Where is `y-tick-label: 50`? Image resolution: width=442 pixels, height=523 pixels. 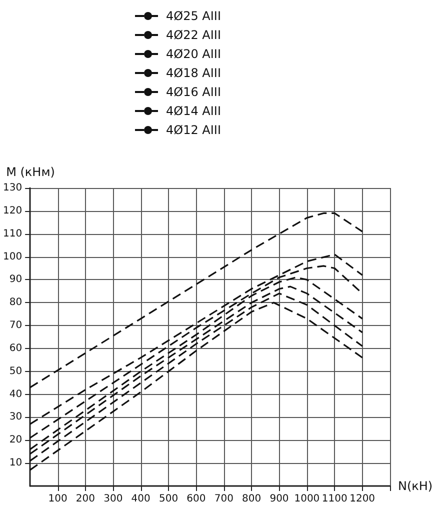 y-tick-label: 50 is located at coordinates (15, 371).